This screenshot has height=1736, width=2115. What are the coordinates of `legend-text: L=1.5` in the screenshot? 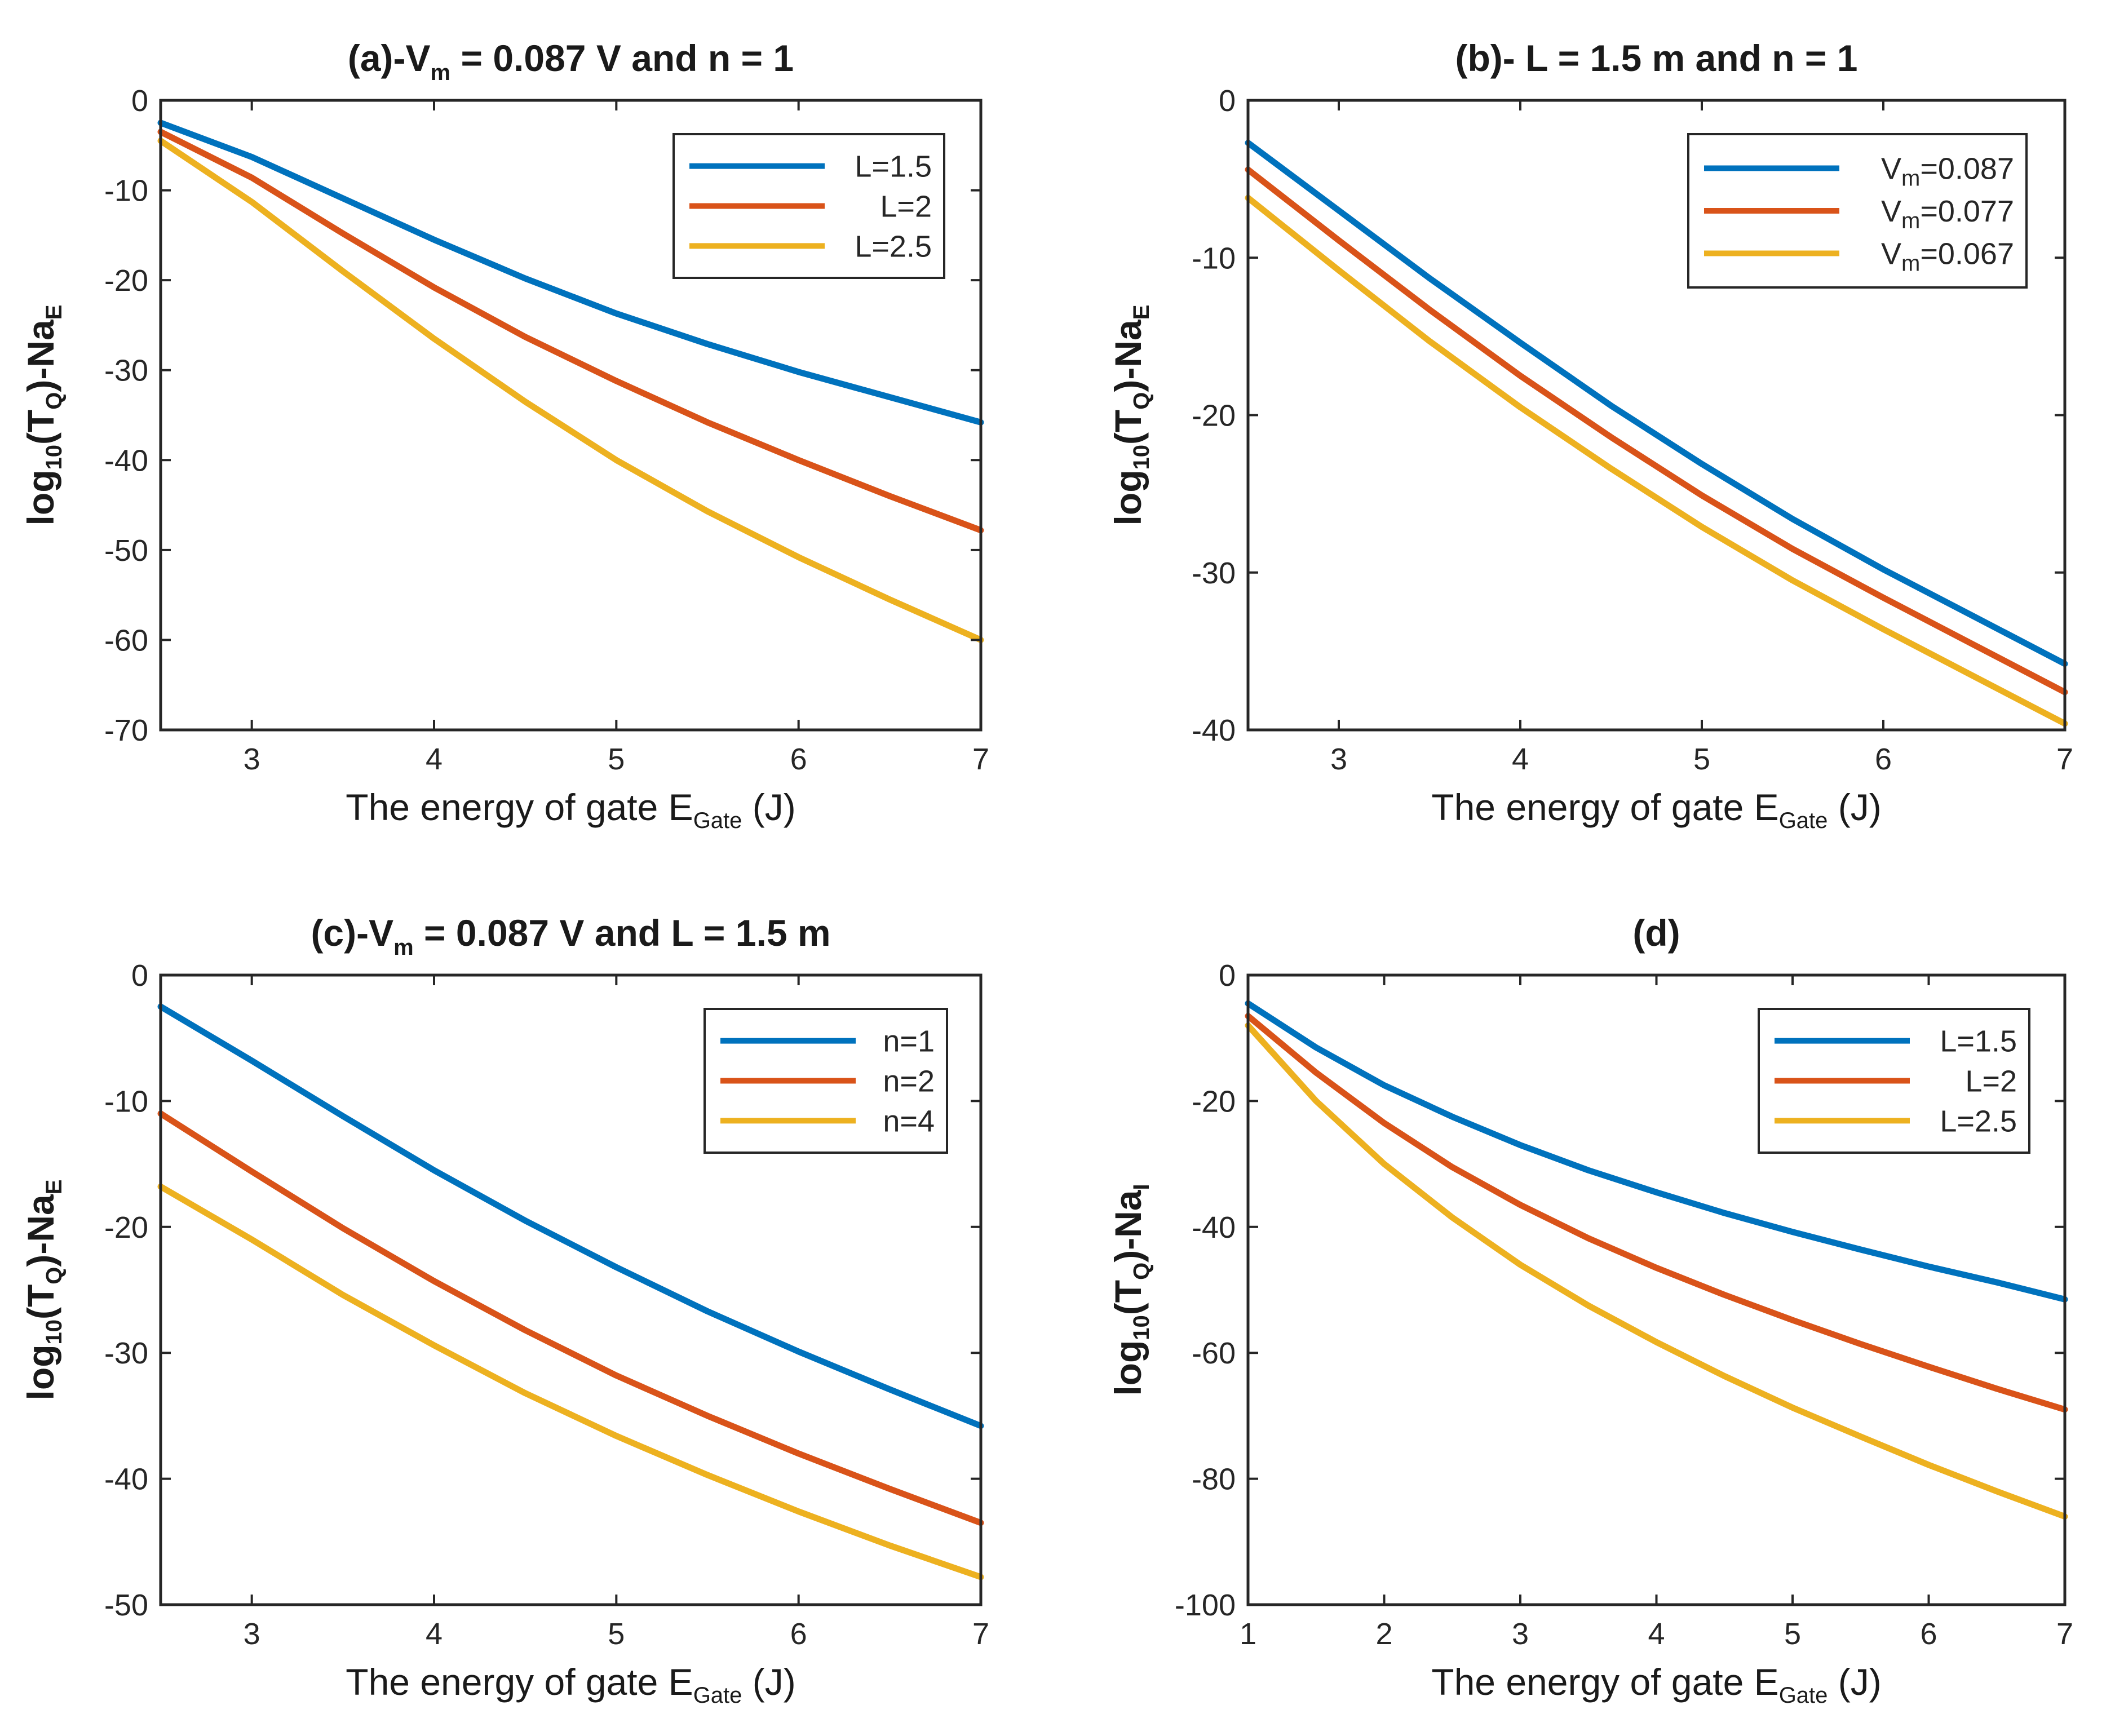 It's located at (1978, 1042).